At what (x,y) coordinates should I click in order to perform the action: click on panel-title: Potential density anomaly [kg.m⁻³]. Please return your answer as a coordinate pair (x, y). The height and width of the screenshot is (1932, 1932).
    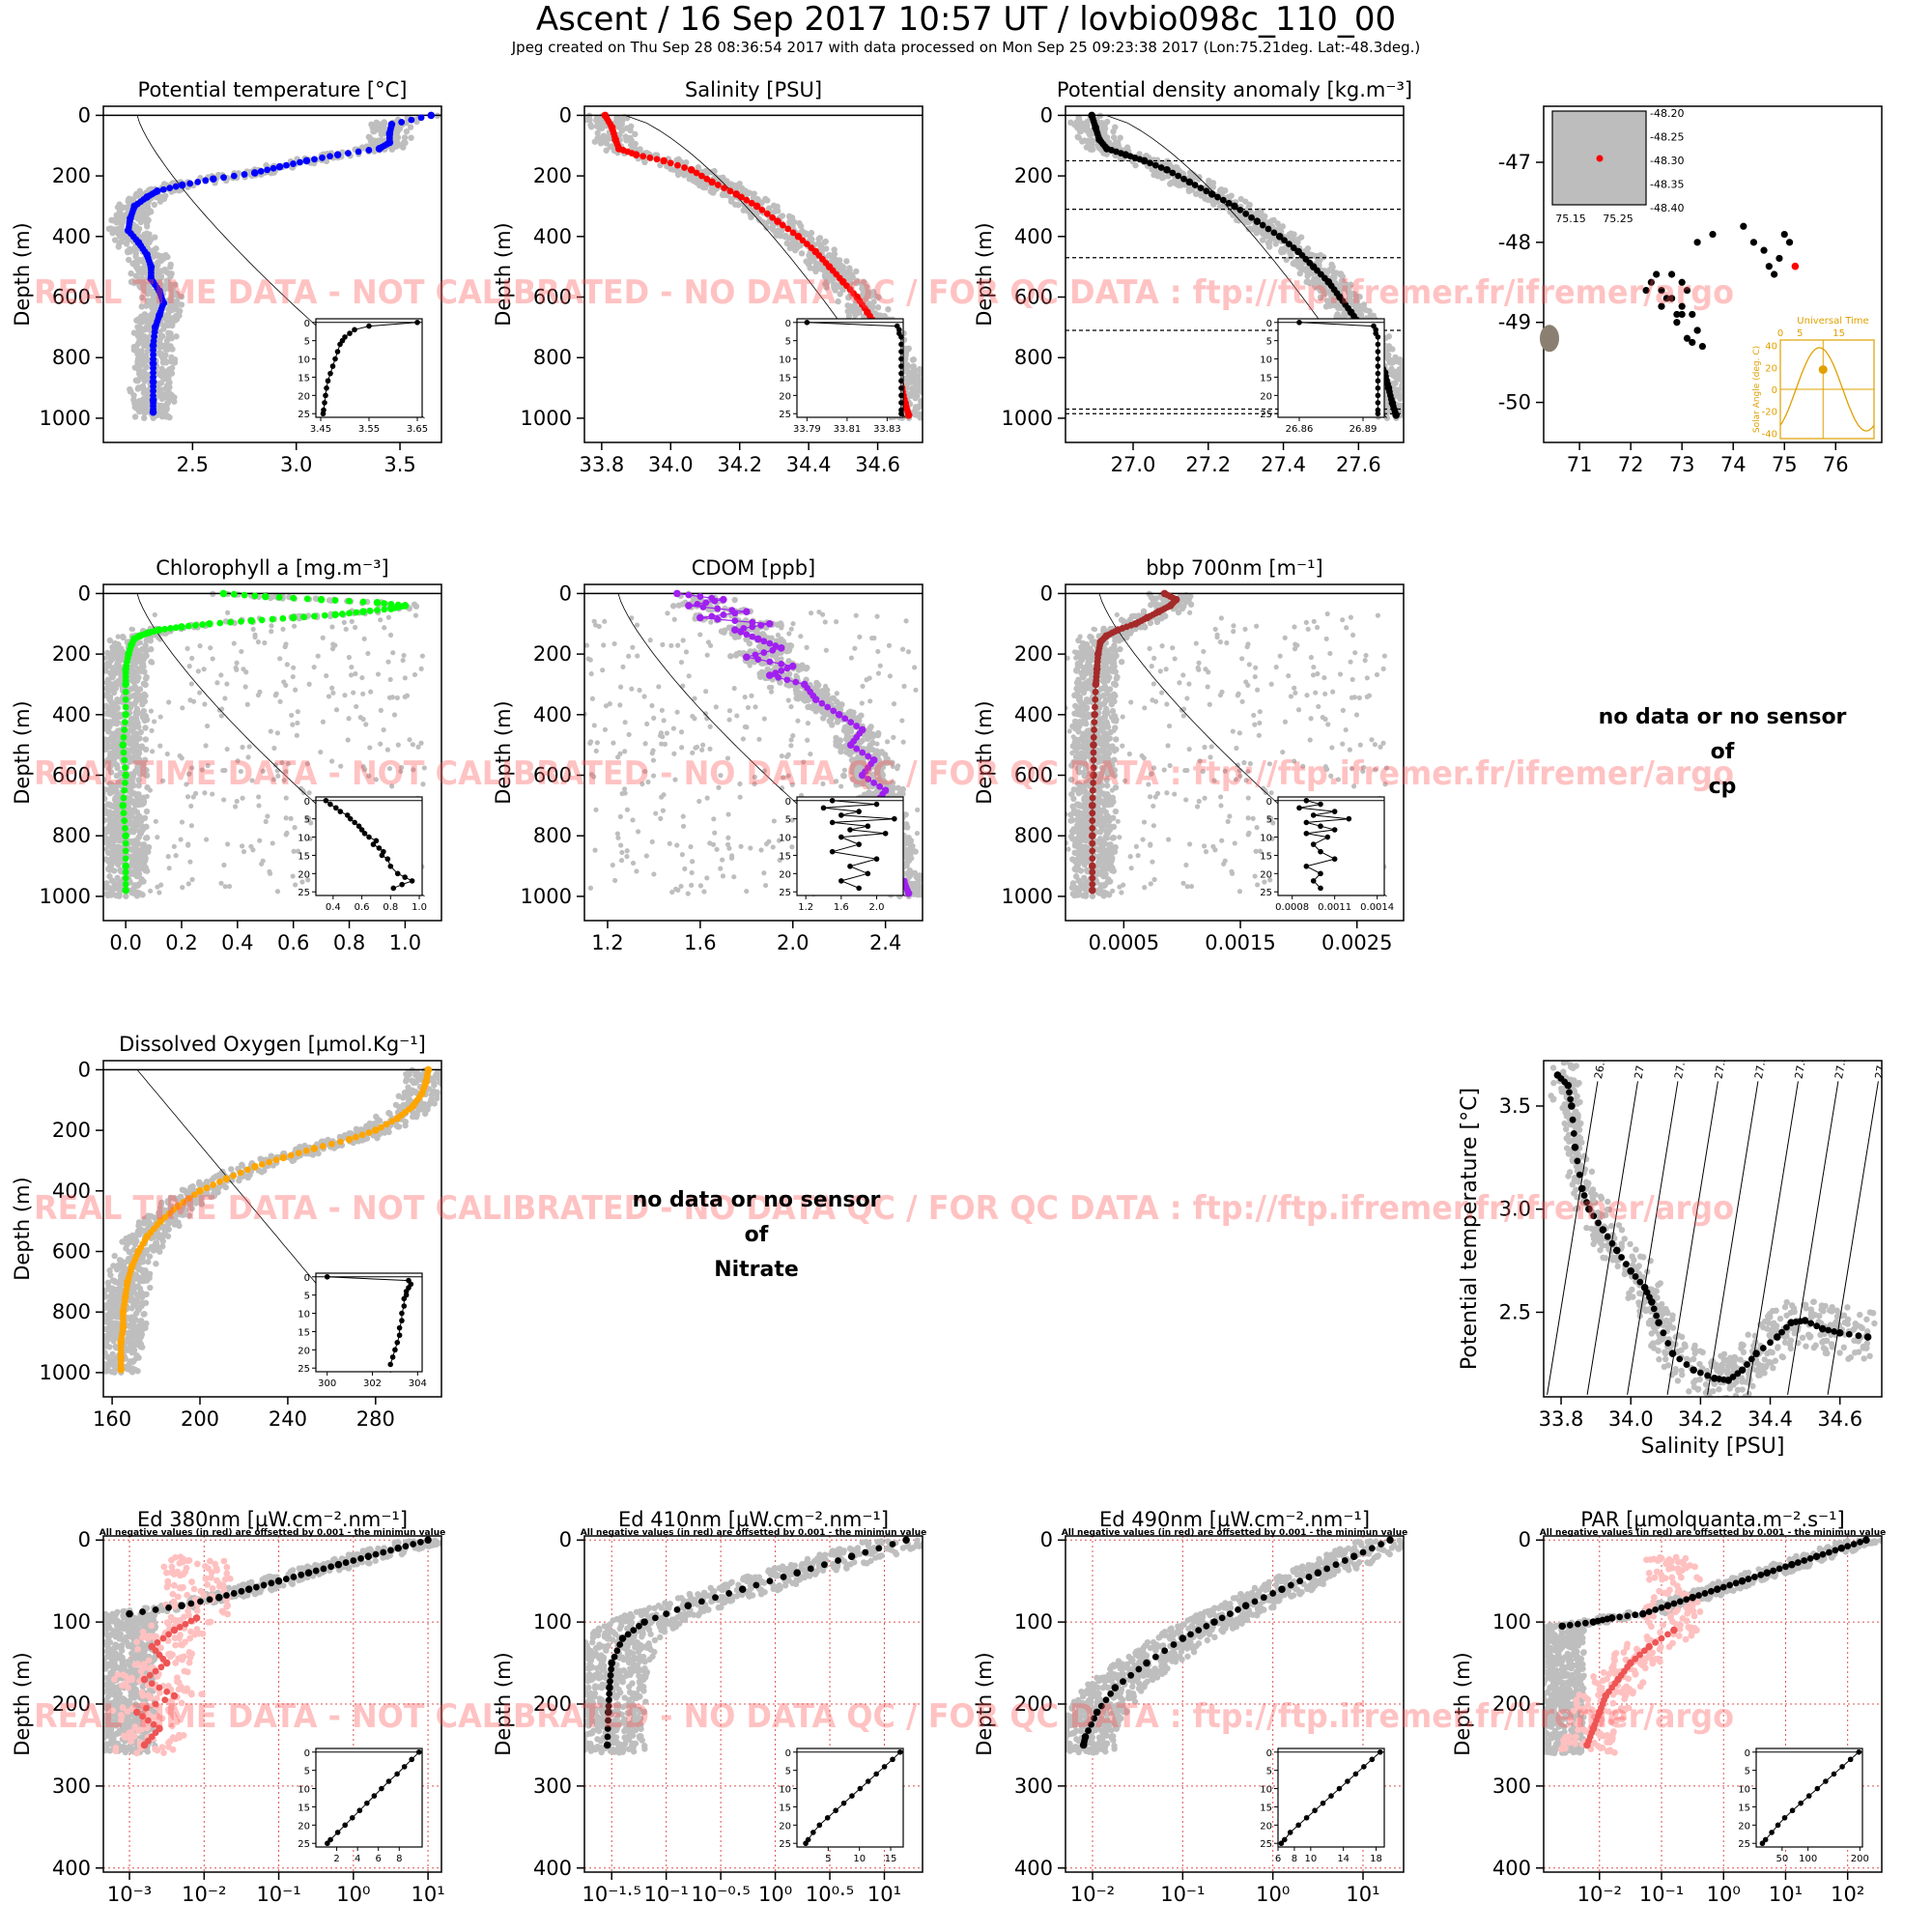
    Looking at the image, I should click on (1234, 89).